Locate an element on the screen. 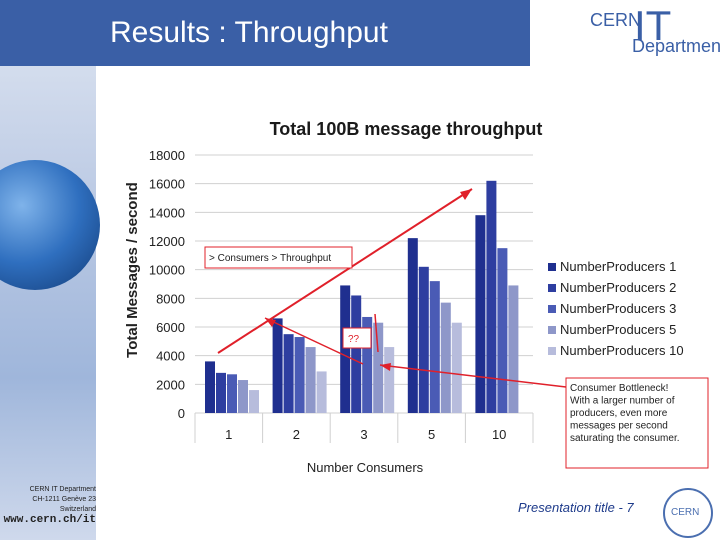 The height and width of the screenshot is (540, 720). x-tick-label: 3 is located at coordinates (363, 434).